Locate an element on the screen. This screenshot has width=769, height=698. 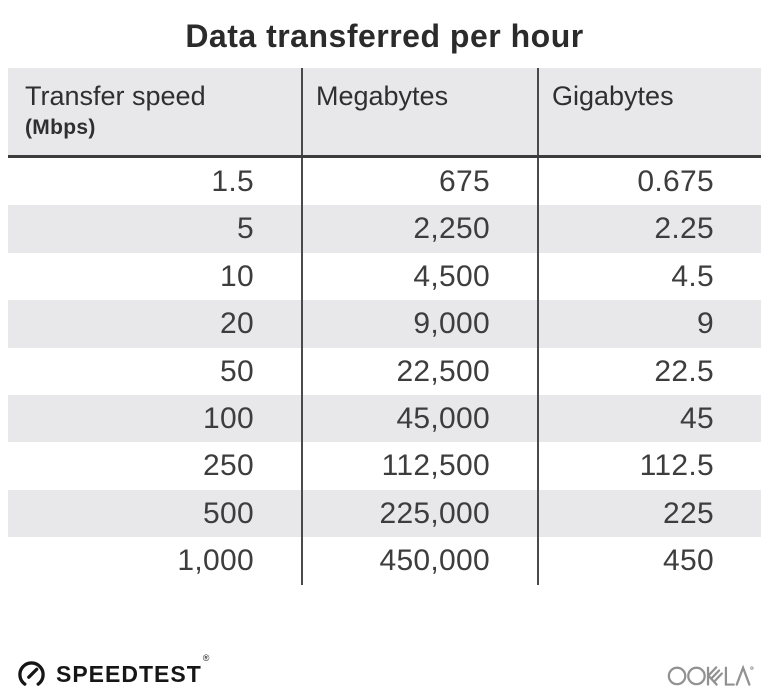
cell-gigabytes: 22.5 is located at coordinates (684, 371).